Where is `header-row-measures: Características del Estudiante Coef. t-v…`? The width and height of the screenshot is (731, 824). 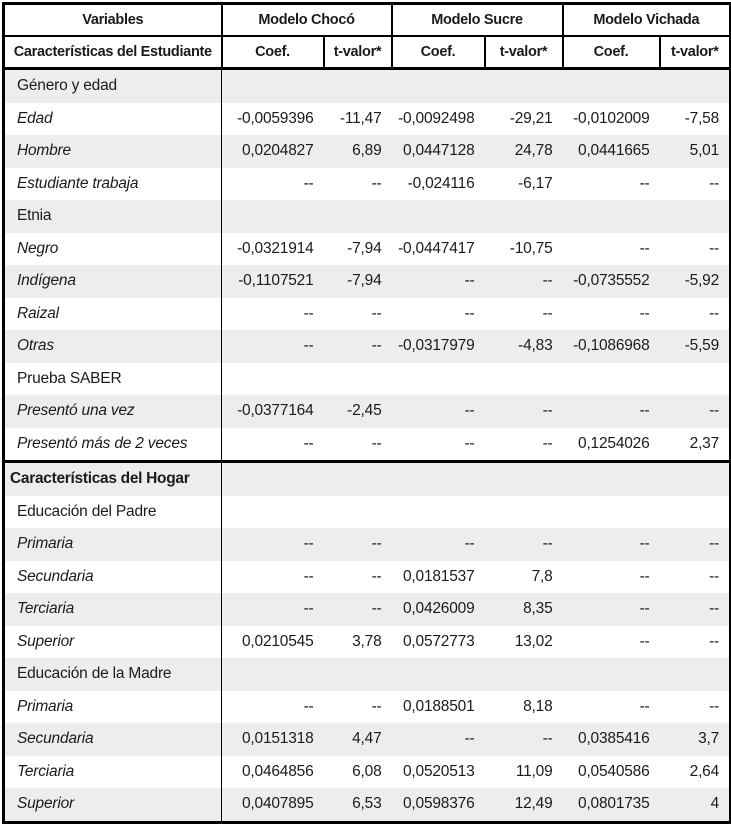
header-row-measures: Características del Estudiante Coef. t-v… is located at coordinates (366, 52).